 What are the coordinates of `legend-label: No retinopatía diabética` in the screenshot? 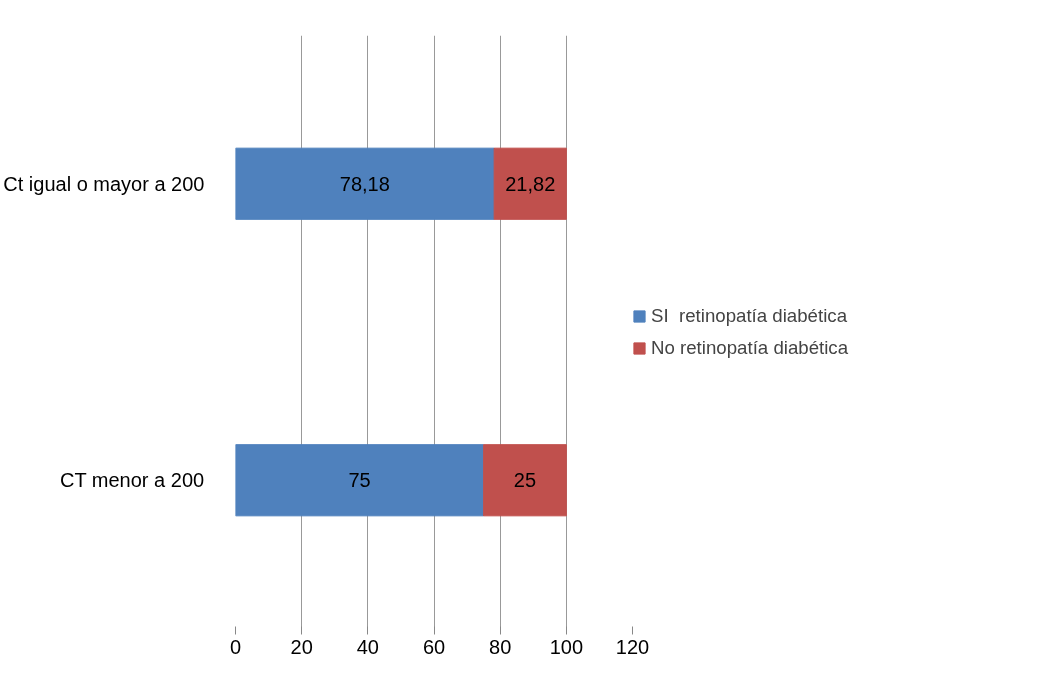 It's located at (750, 347).